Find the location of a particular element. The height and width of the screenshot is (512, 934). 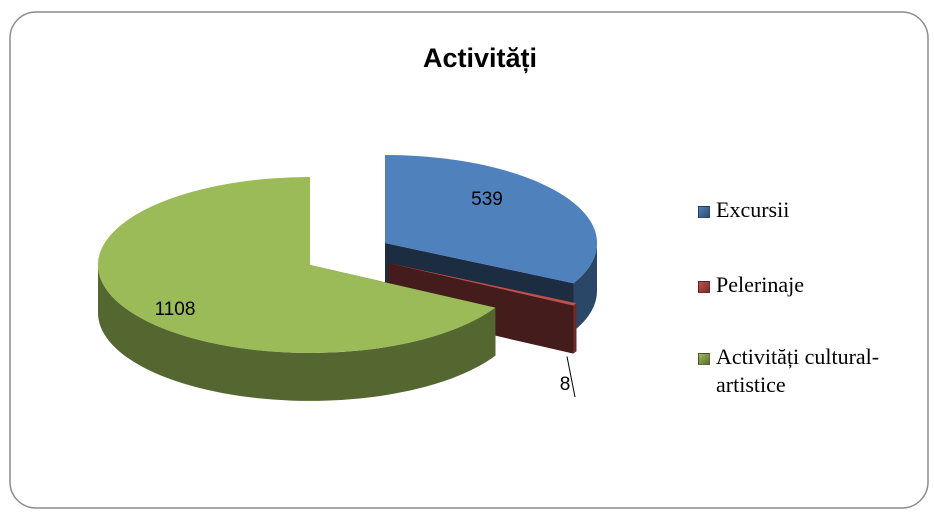

legend-item: Activități cultural-artistice is located at coordinates (810, 371).